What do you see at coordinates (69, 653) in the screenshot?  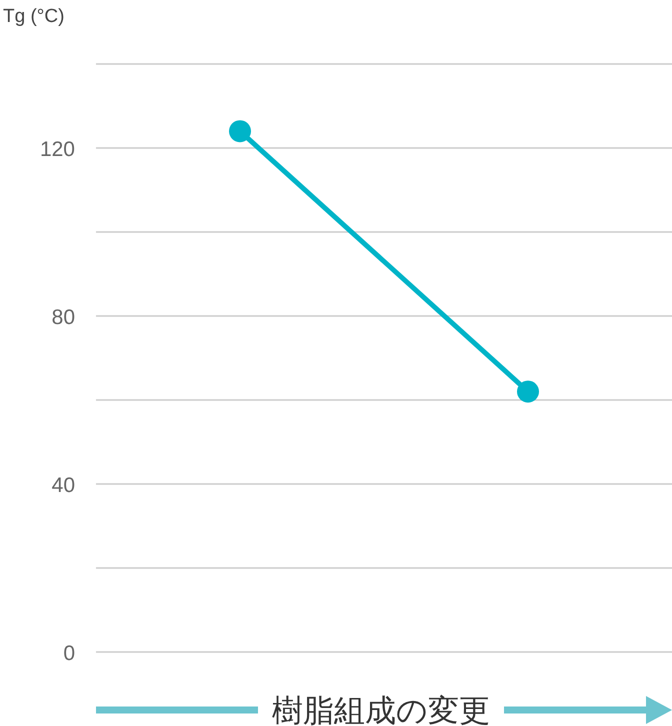 I see `y-tick-label: 0` at bounding box center [69, 653].